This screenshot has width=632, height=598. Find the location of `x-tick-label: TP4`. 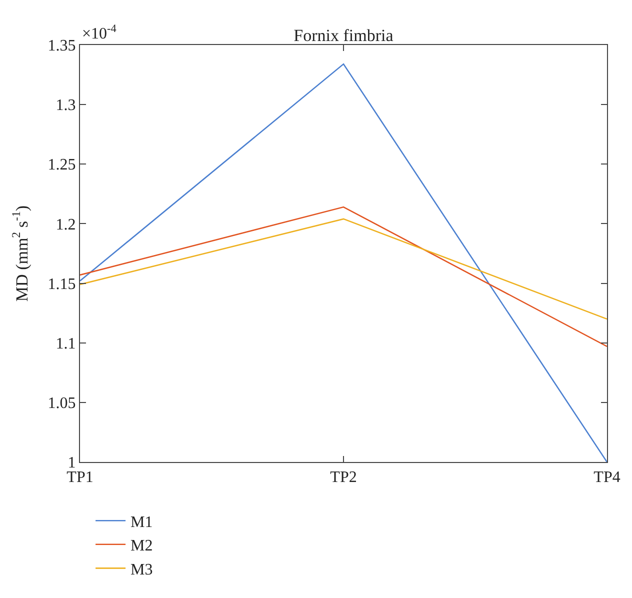

x-tick-label: TP4 is located at coordinates (607, 477).